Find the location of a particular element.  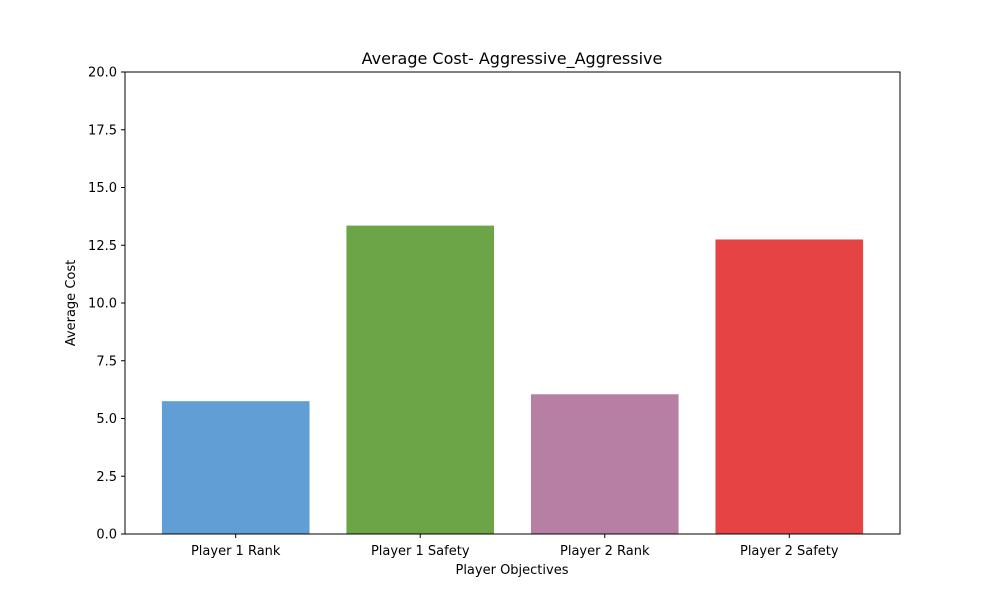

x-tick-label: Player 1 Safety is located at coordinates (420, 551).